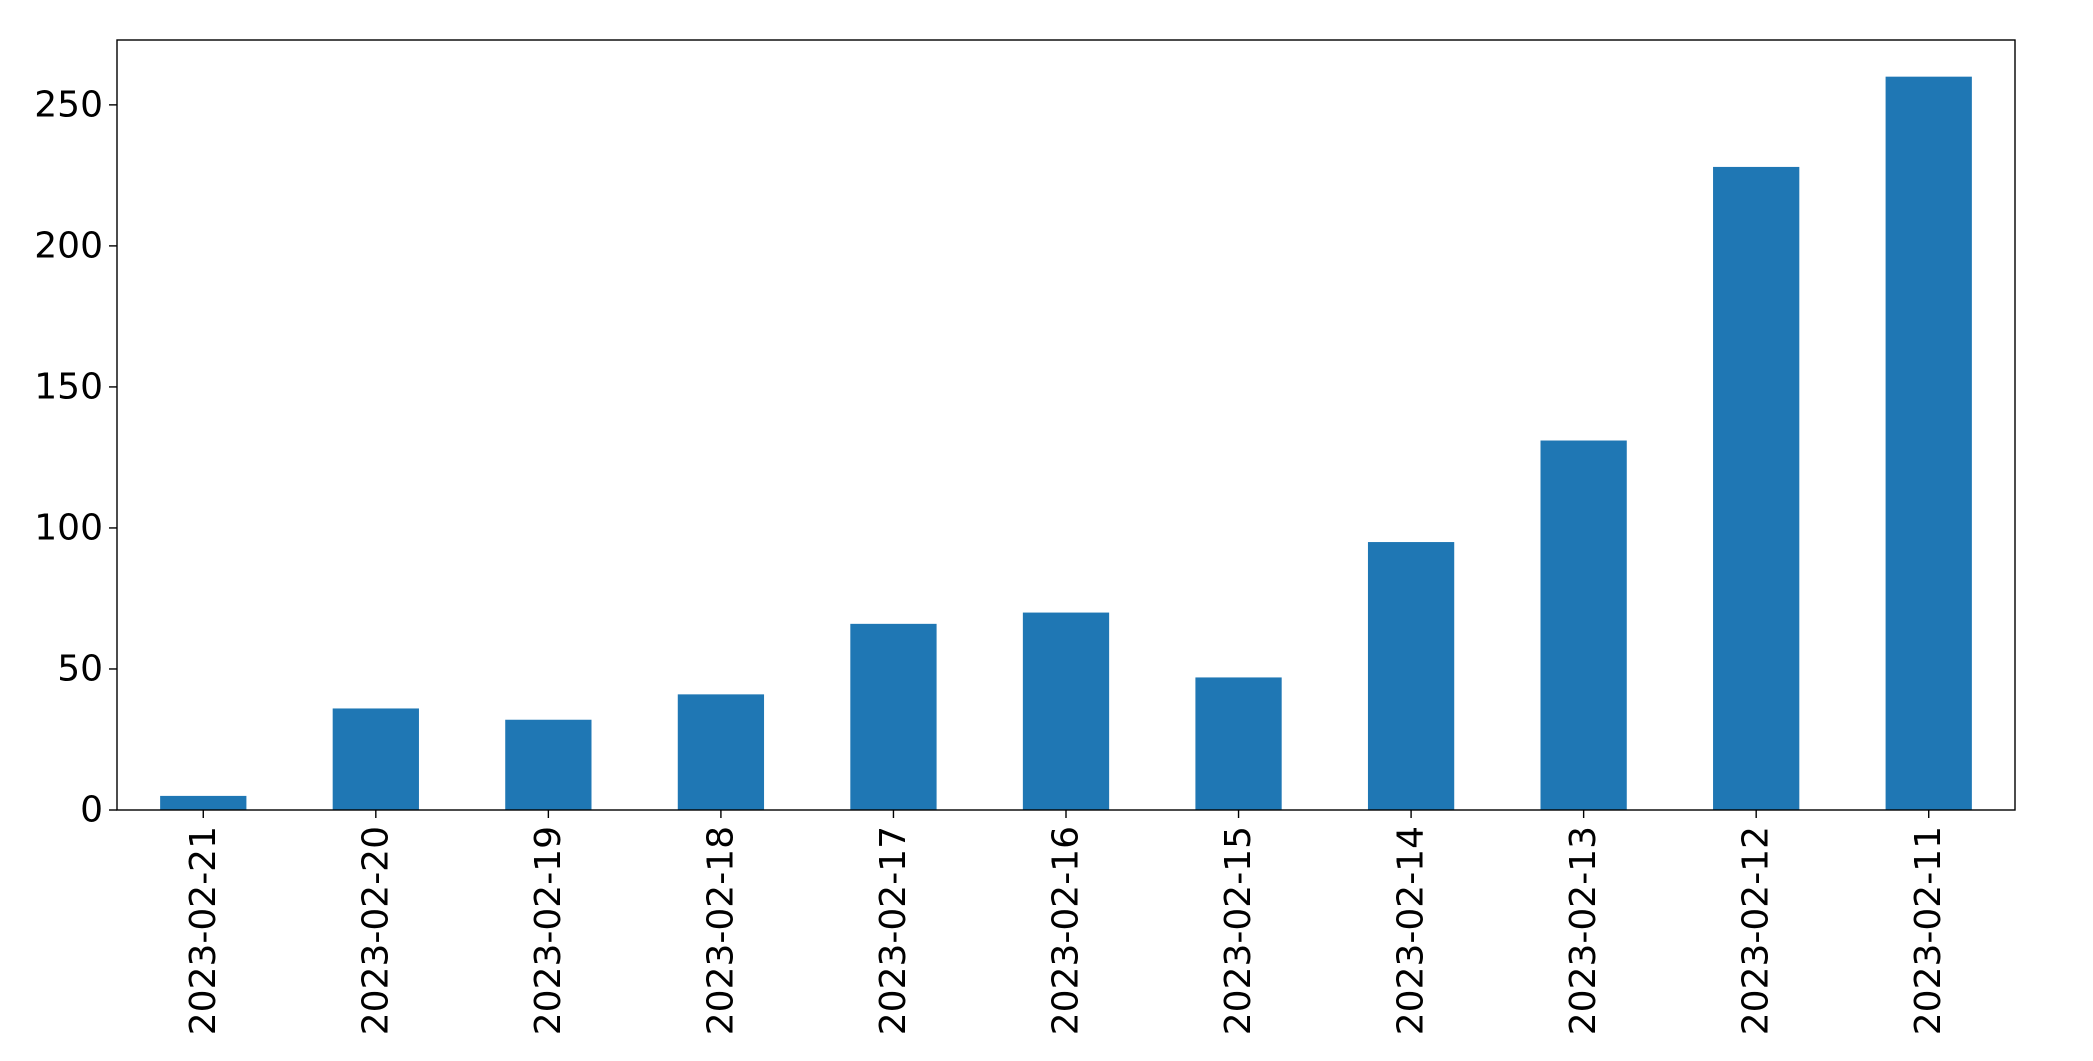  Describe the element at coordinates (203, 930) in the screenshot. I see `x-tick-label: 2023-02-21` at that location.